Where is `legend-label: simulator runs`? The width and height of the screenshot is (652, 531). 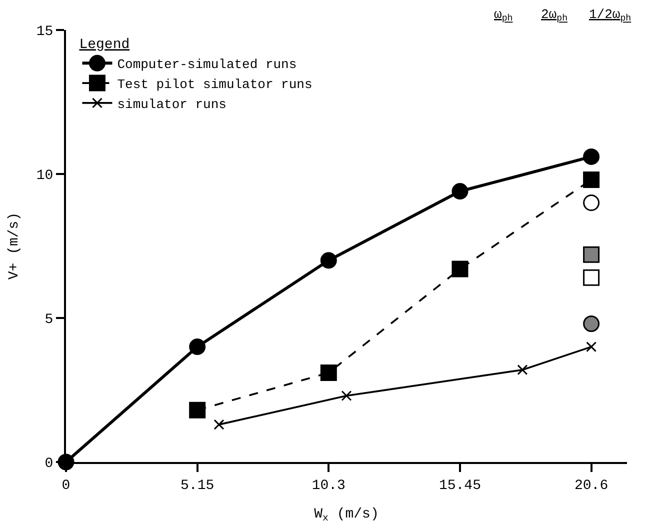
legend-label: simulator runs is located at coordinates (171, 104).